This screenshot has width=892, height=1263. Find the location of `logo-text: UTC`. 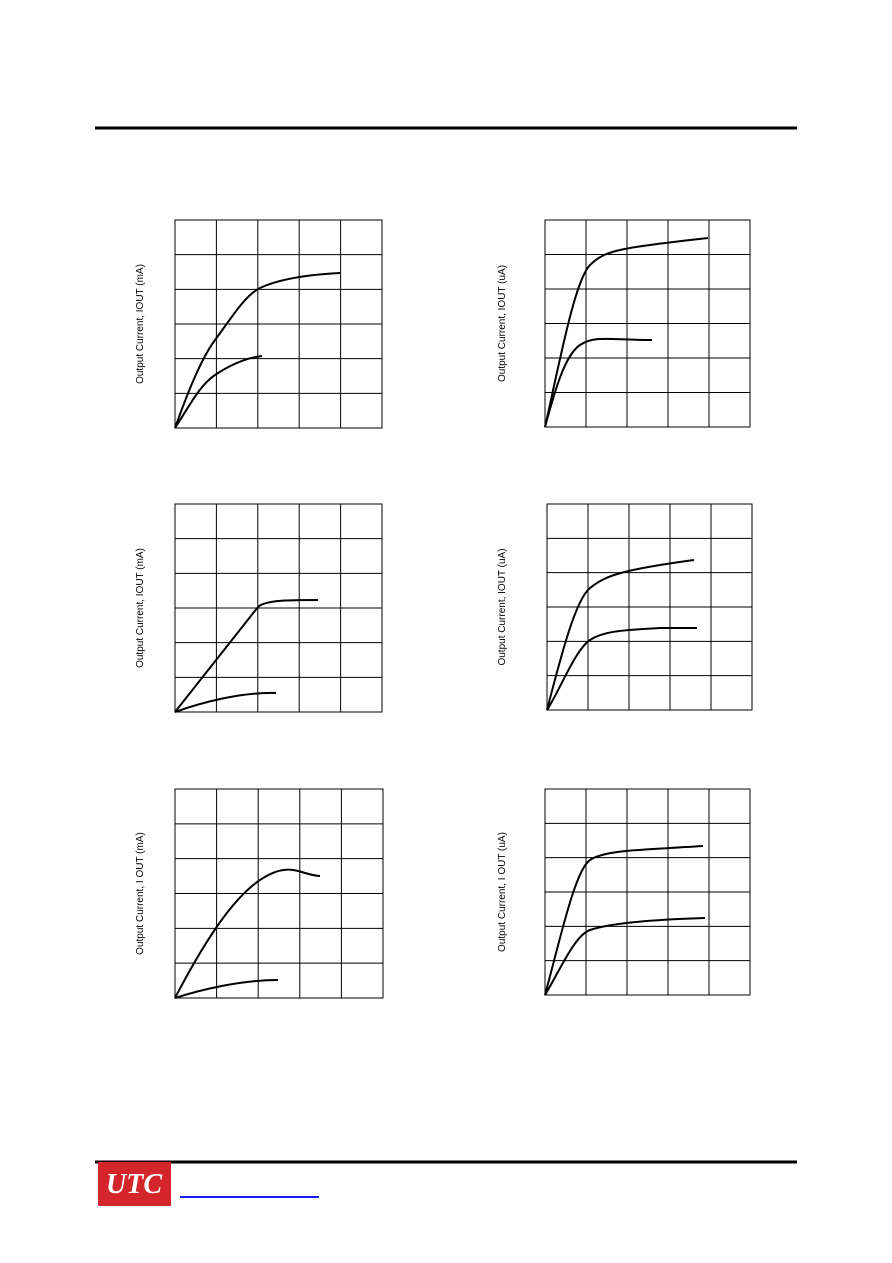

logo-text: UTC is located at coordinates (134, 1184).